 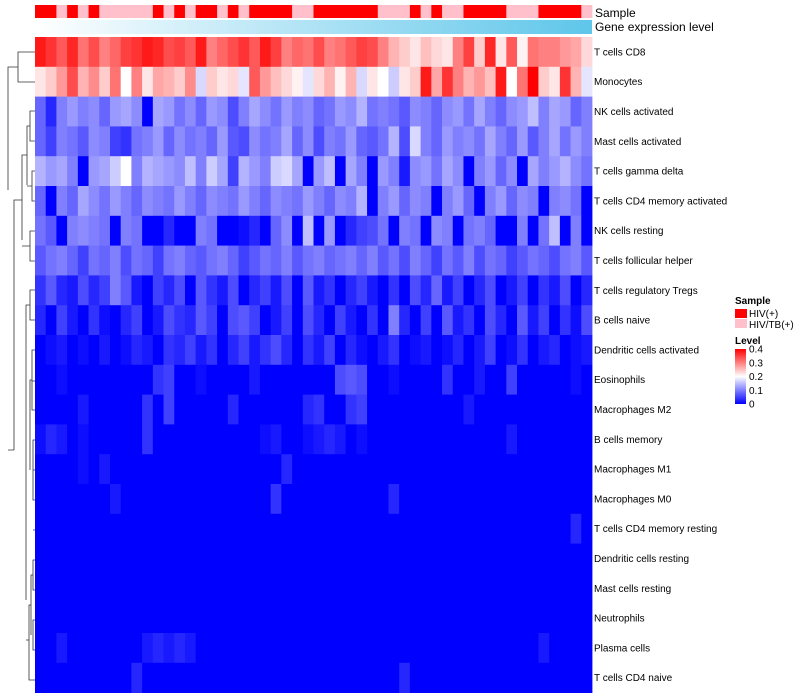 What do you see at coordinates (622, 648) in the screenshot?
I see `row-label-plasma-cells: Plasma cells` at bounding box center [622, 648].